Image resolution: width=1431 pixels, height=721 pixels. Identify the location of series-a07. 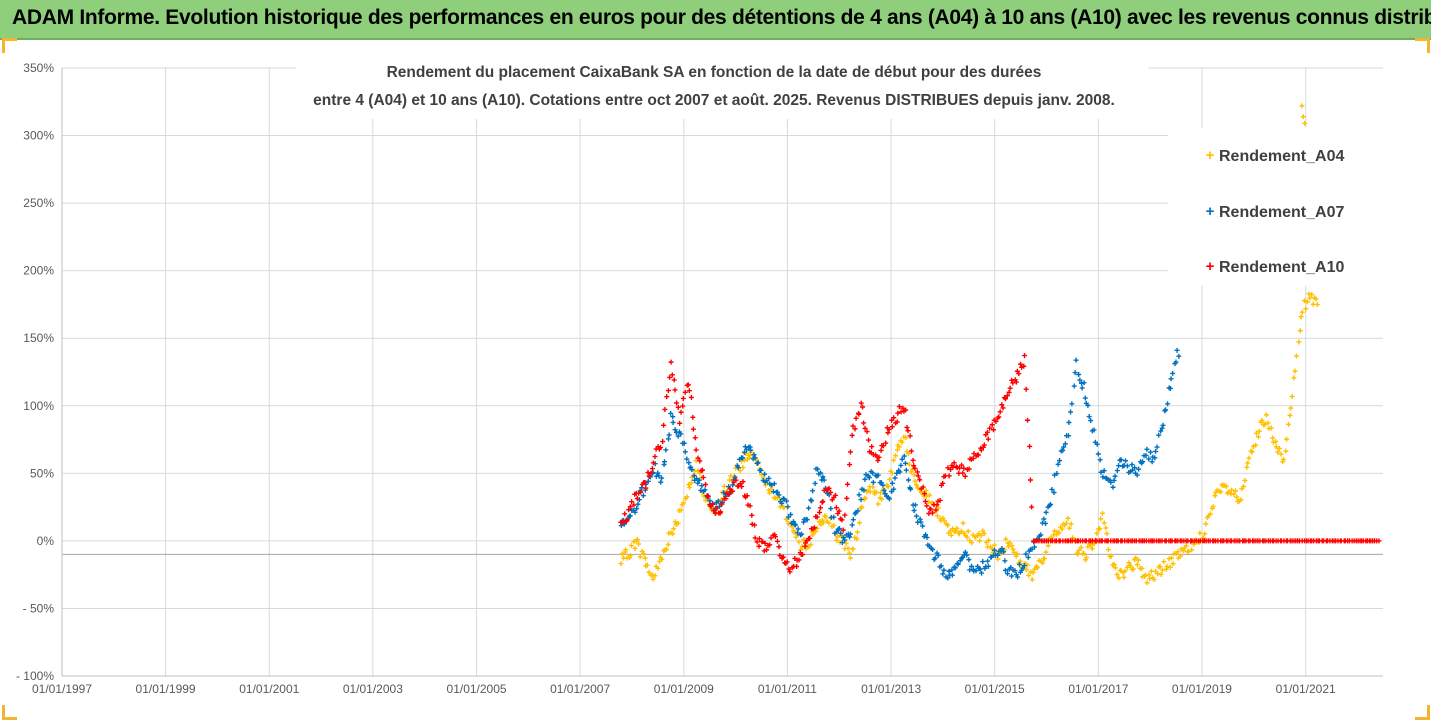
(900, 464).